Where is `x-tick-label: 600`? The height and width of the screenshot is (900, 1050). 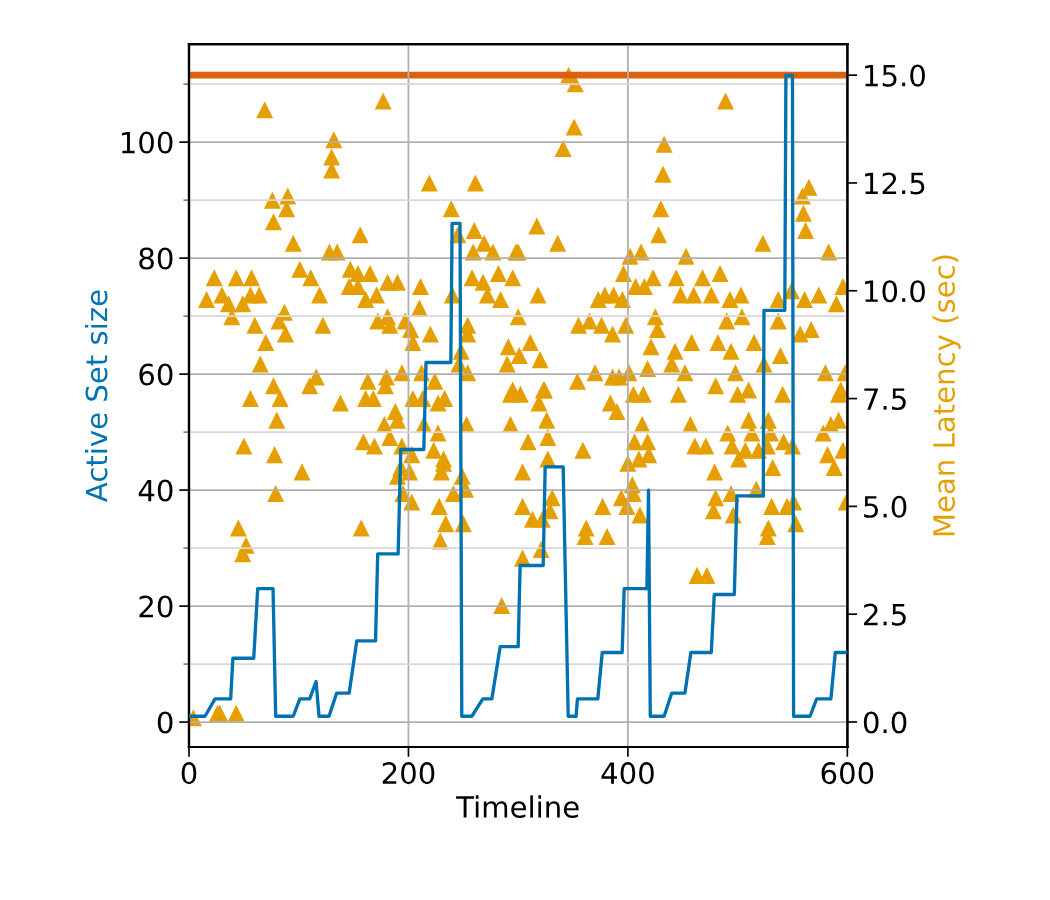
x-tick-label: 600 is located at coordinates (847, 773).